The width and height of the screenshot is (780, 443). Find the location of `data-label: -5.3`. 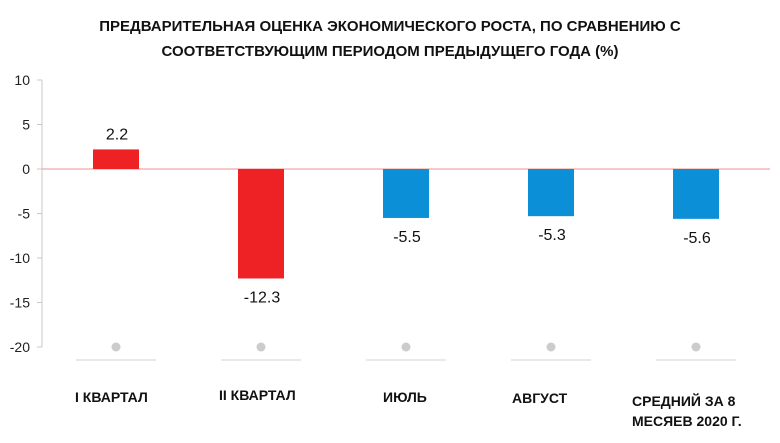

data-label: -5.3 is located at coordinates (552, 235).